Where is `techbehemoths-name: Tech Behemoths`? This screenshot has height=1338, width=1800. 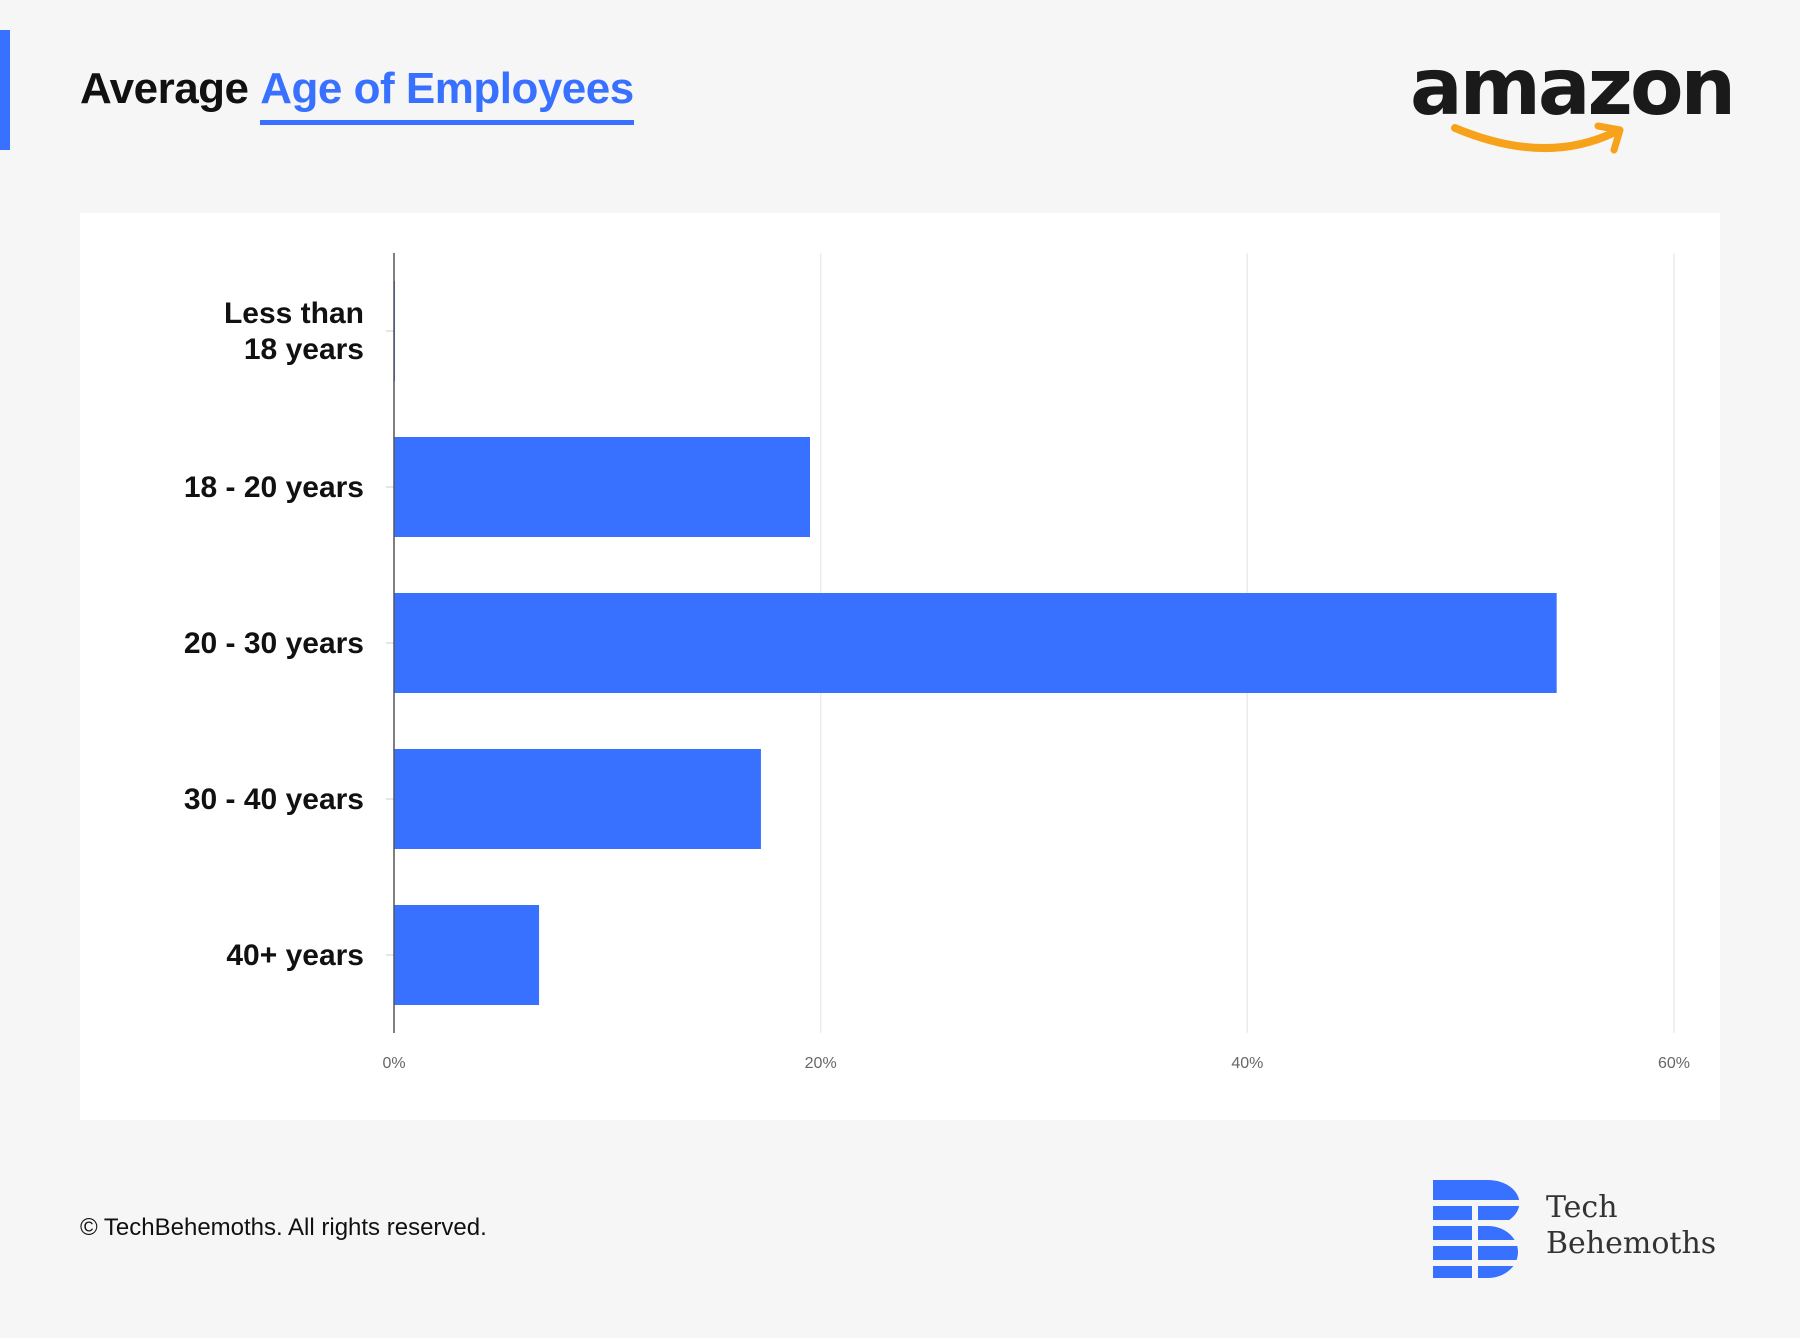 techbehemoths-name: Tech Behemoths is located at coordinates (1631, 1226).